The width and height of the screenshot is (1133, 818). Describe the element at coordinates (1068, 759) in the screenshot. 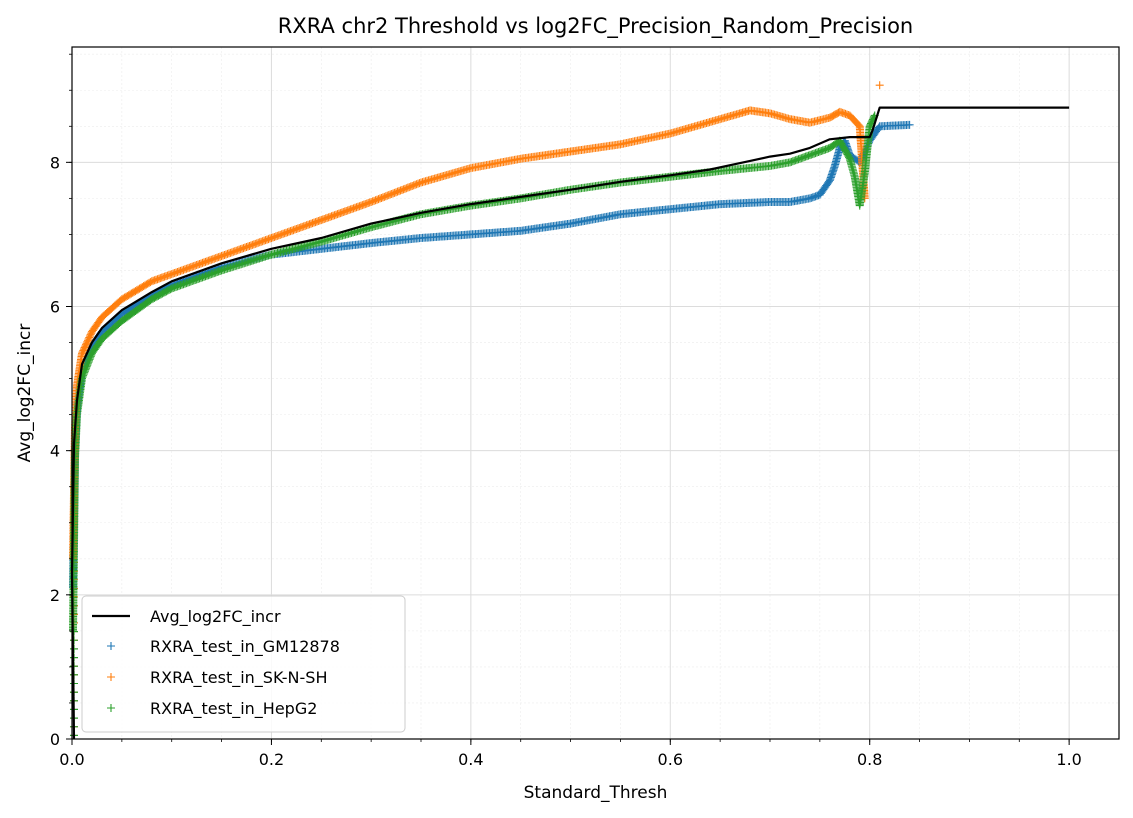

I see `x-tick-label: 1.0` at that location.